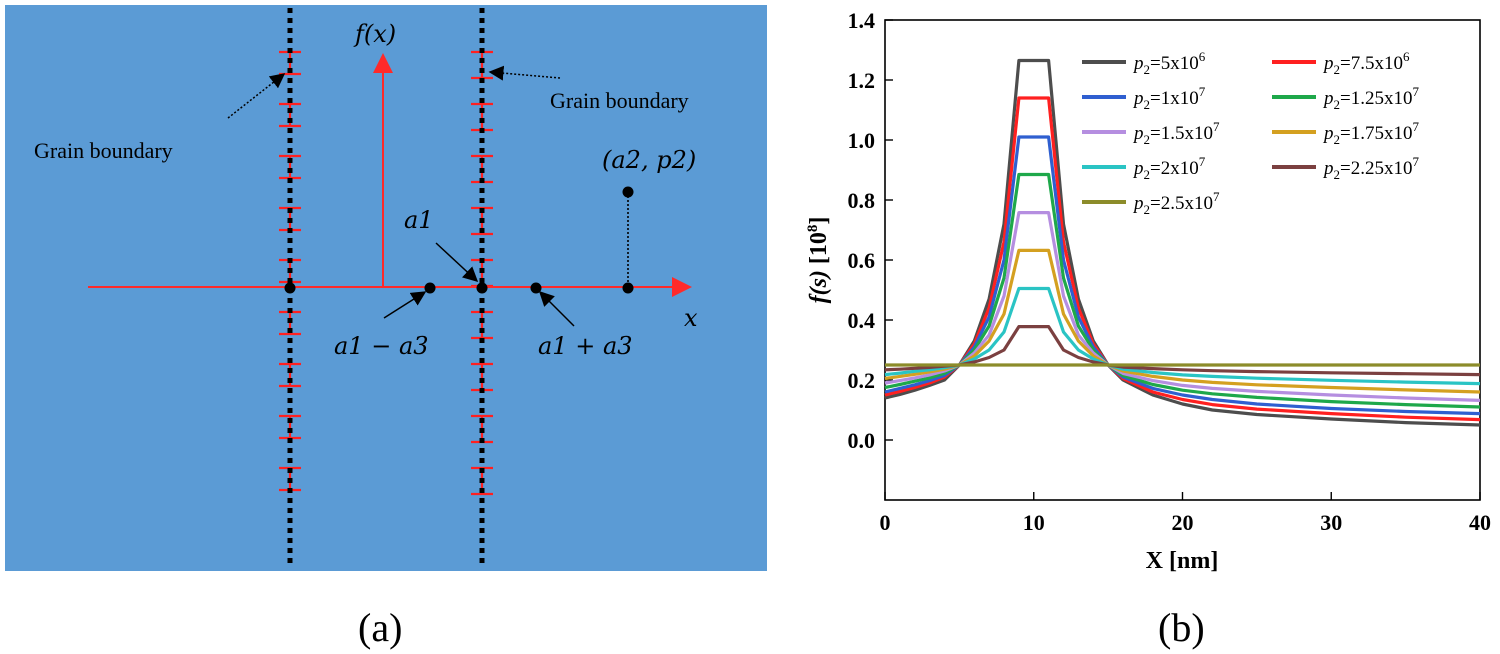 The height and width of the screenshot is (654, 1500). Describe the element at coordinates (885, 522) in the screenshot. I see `x-tick-label: 0` at that location.